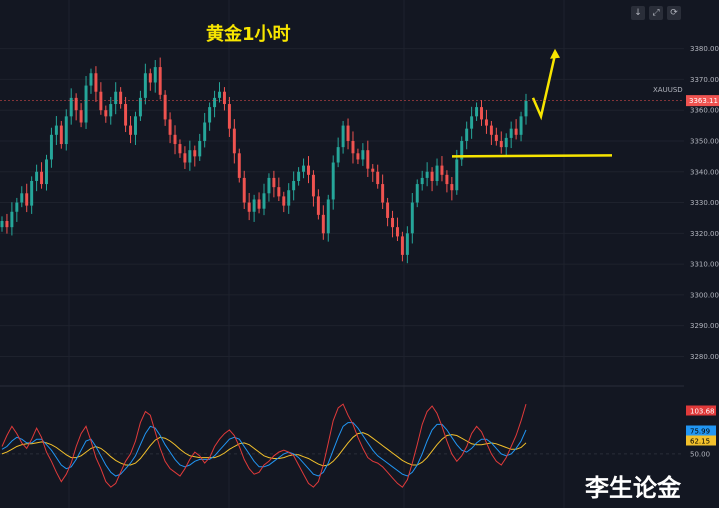  What do you see at coordinates (555, 53) in the screenshot?
I see `projection-arrow-head` at bounding box center [555, 53].